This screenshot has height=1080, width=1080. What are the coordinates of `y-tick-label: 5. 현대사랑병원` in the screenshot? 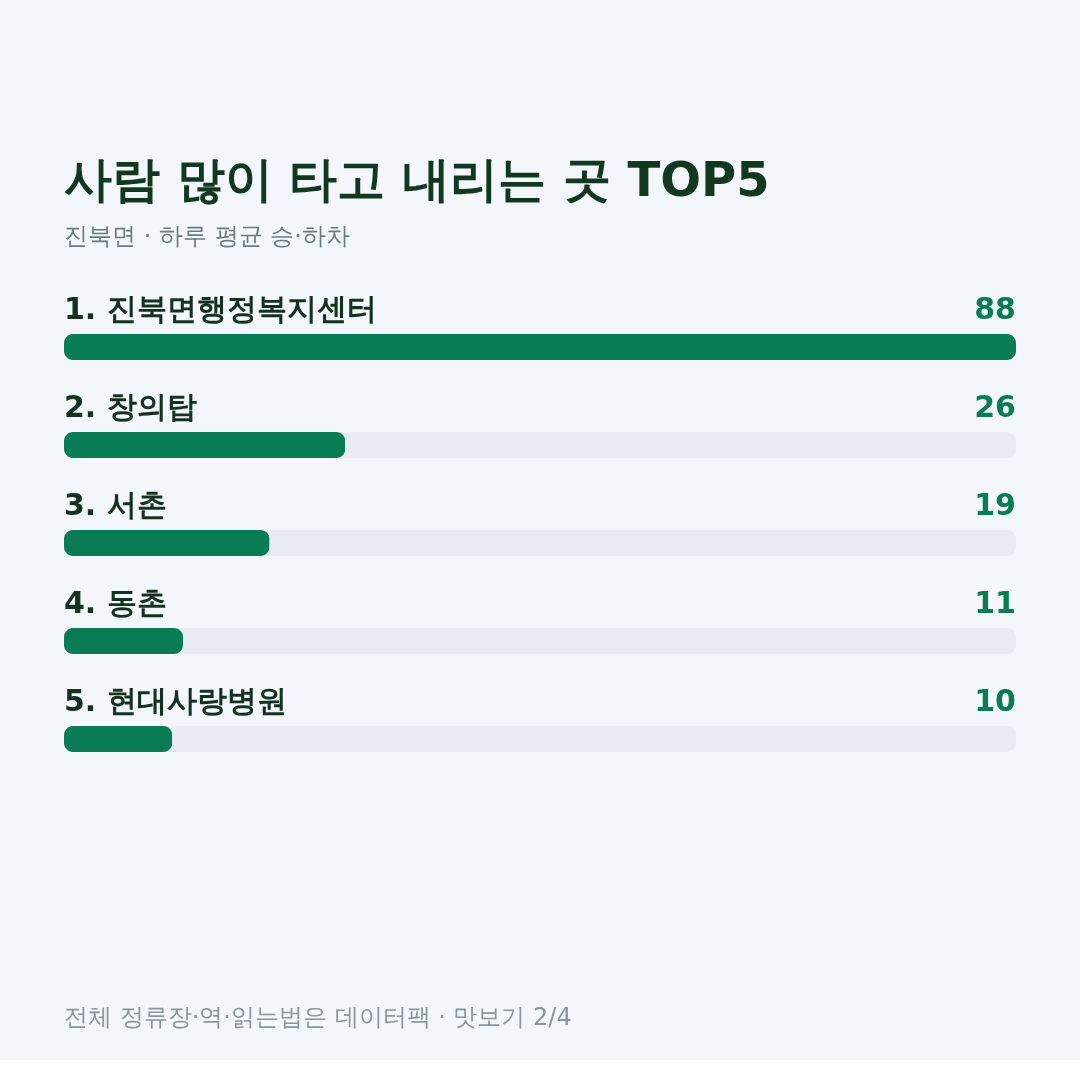 It's located at (175, 700).